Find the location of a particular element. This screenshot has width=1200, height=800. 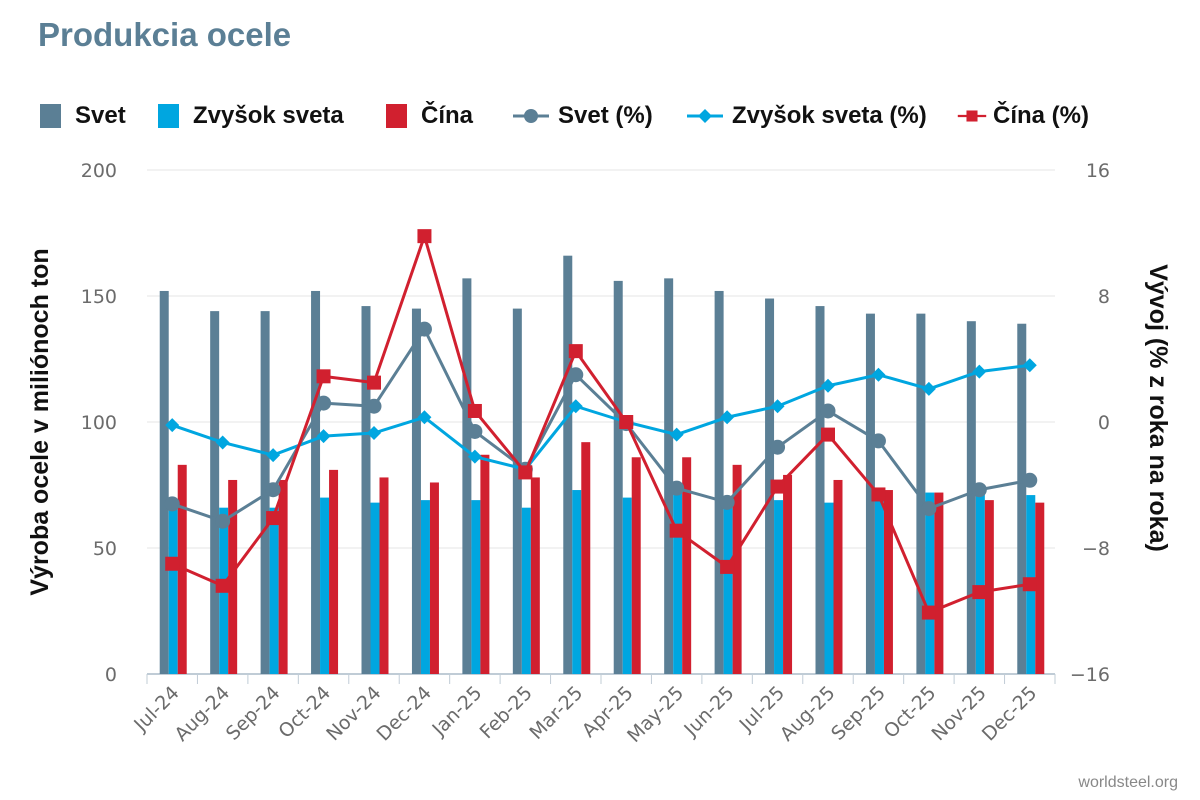

legend-label-cina-pct: Čína (%) is located at coordinates (1041, 115).